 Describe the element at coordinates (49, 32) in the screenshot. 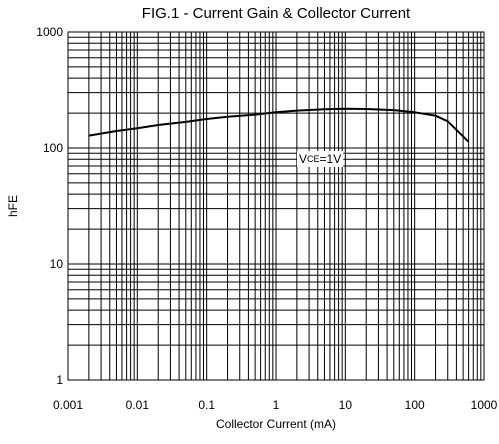

I see `y-tick-label: 1000` at that location.